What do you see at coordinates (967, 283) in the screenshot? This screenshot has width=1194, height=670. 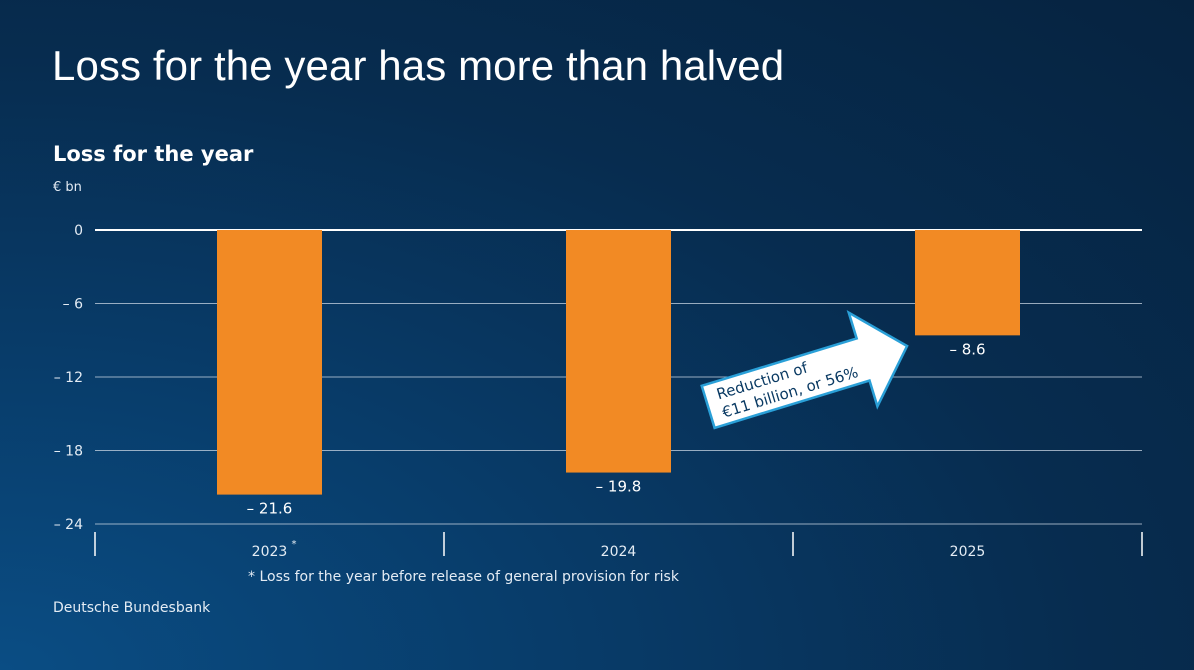 I see `bar-2025` at bounding box center [967, 283].